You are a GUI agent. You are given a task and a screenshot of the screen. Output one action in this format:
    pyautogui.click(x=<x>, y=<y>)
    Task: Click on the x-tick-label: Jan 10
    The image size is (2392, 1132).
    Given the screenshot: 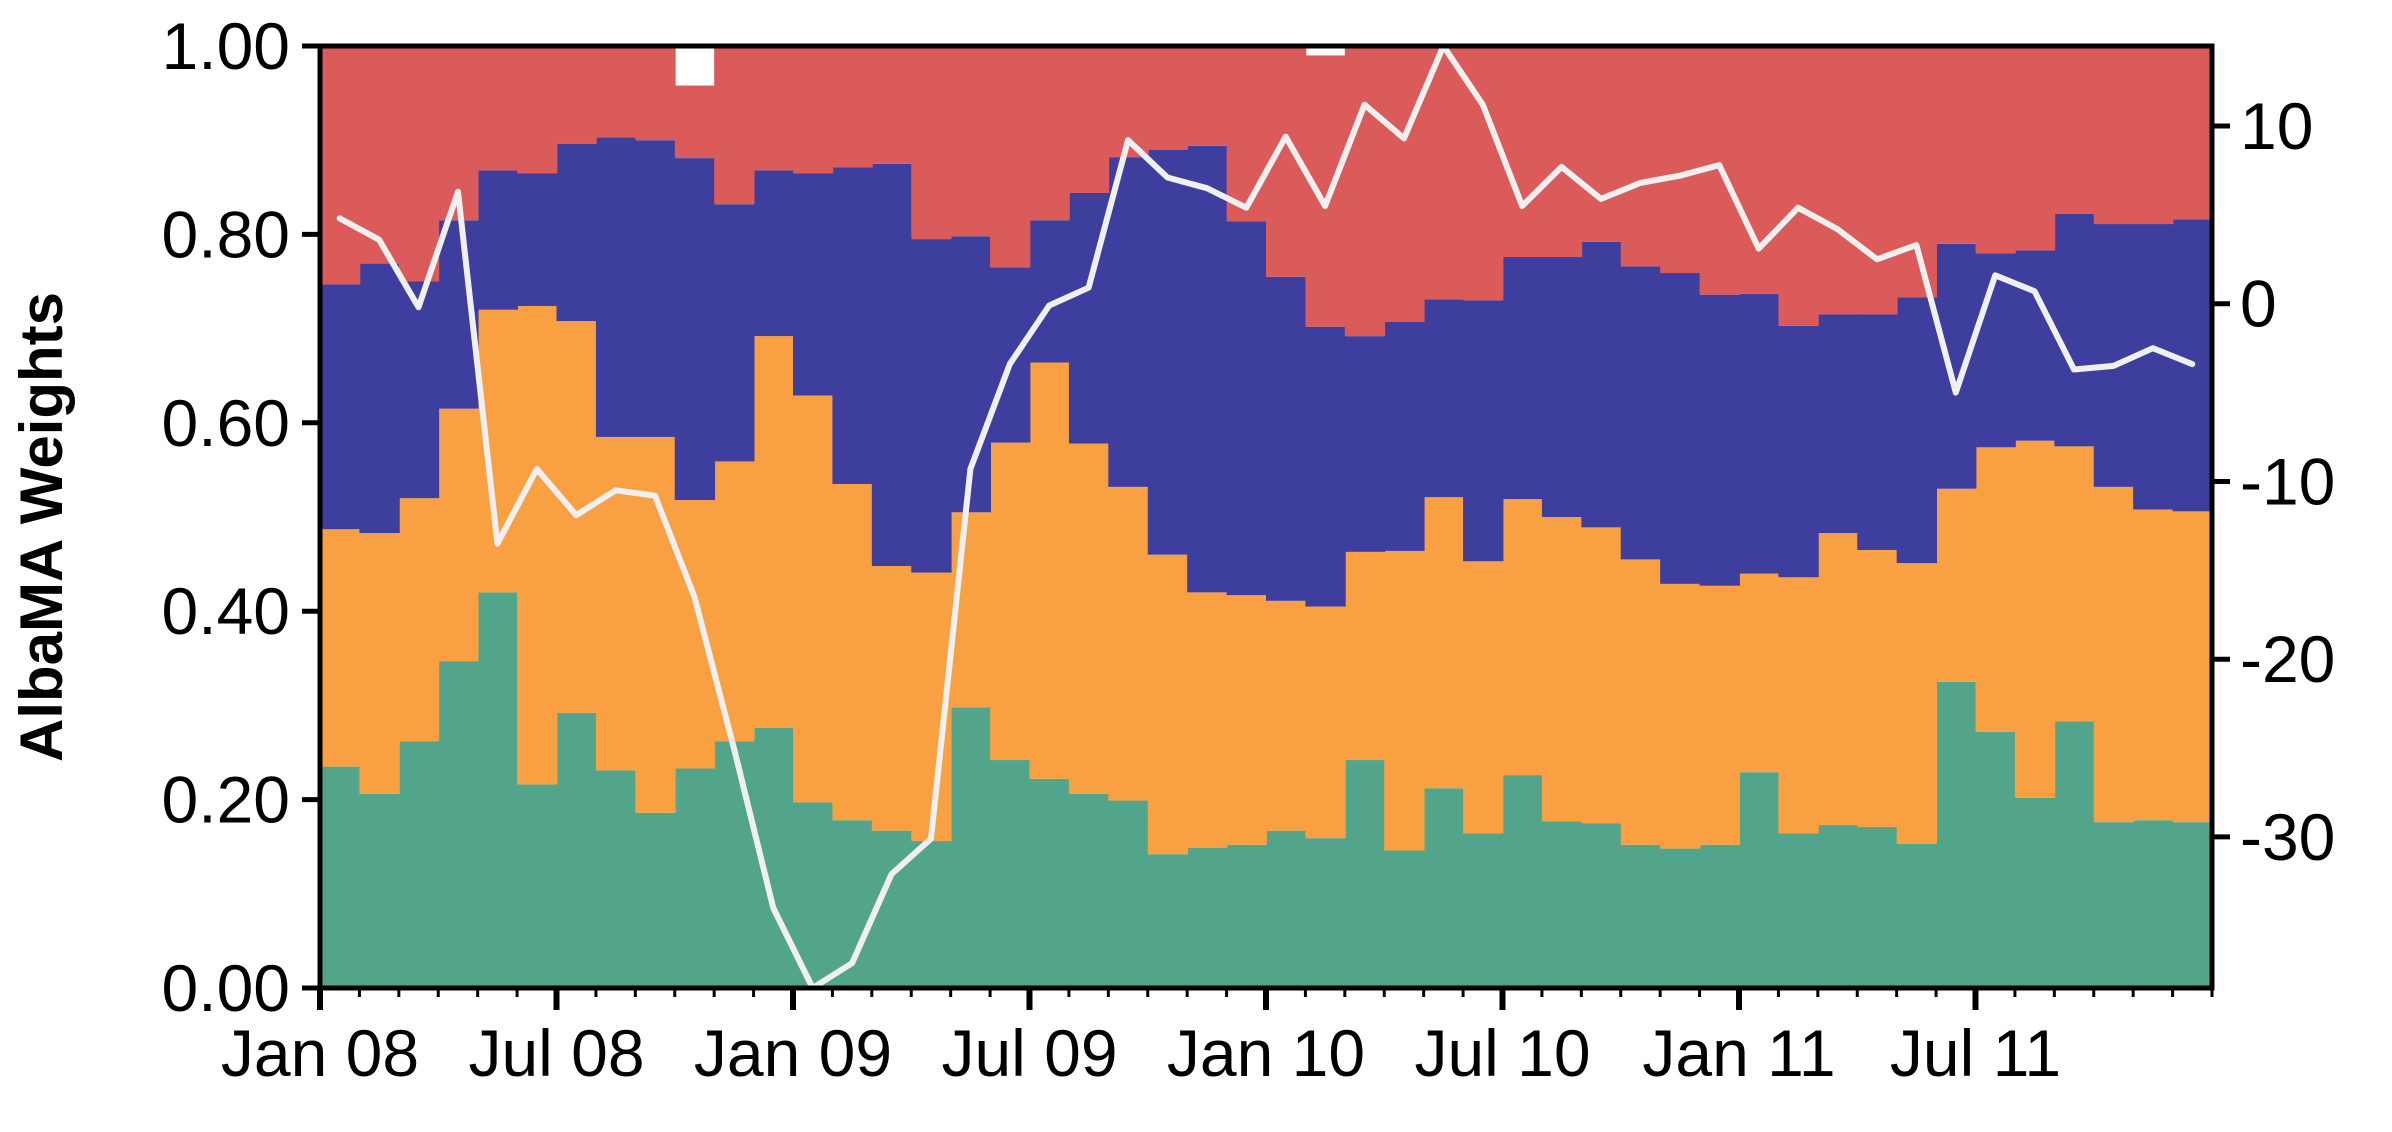 What is the action you would take?
    pyautogui.click(x=1266, y=1053)
    